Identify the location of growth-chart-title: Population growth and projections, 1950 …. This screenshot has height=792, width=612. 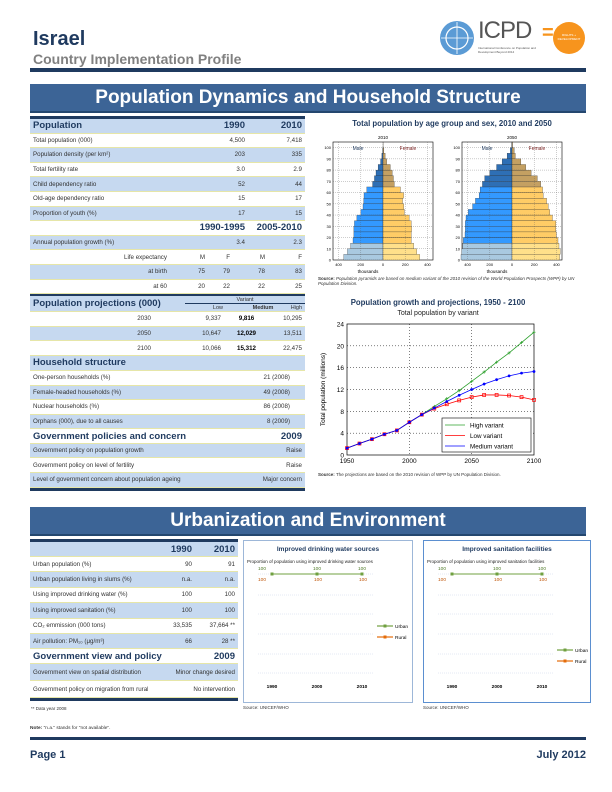
(438, 302).